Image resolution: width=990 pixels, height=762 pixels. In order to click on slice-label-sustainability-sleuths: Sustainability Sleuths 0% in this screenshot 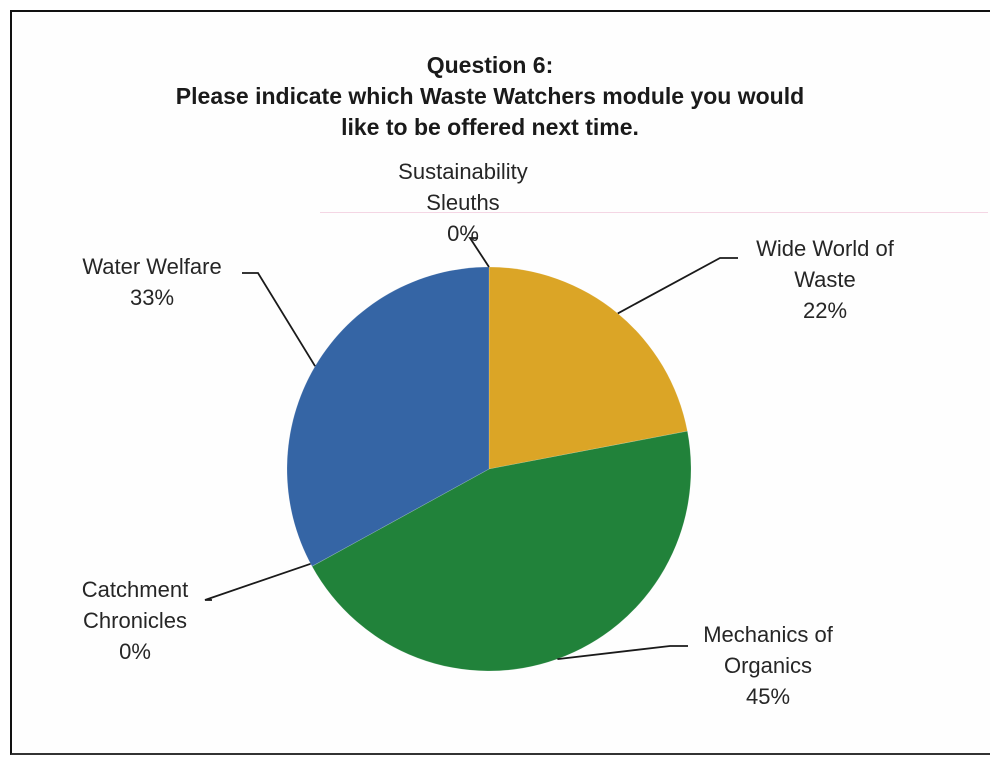, I will do `click(463, 202)`.